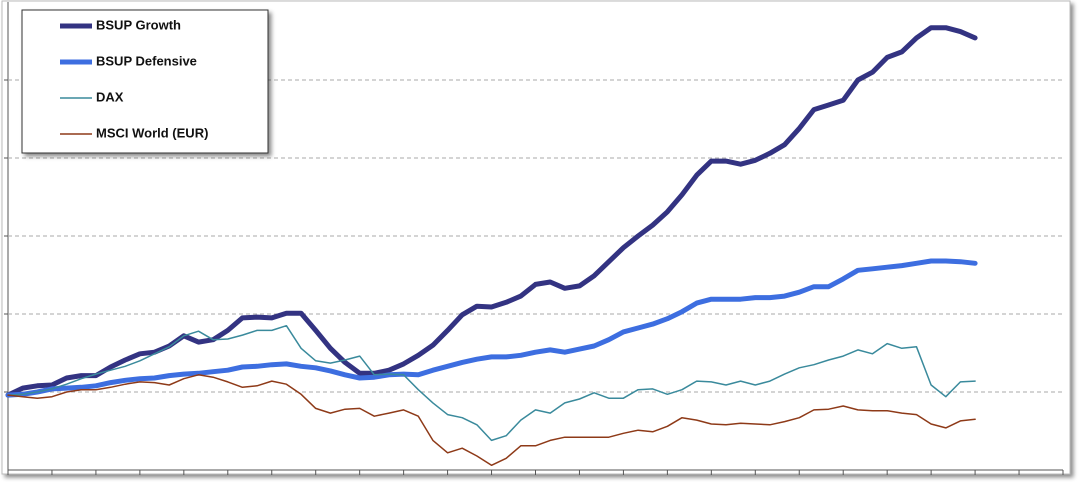 The width and height of the screenshot is (1081, 482). I want to click on legend-box, so click(145, 81).